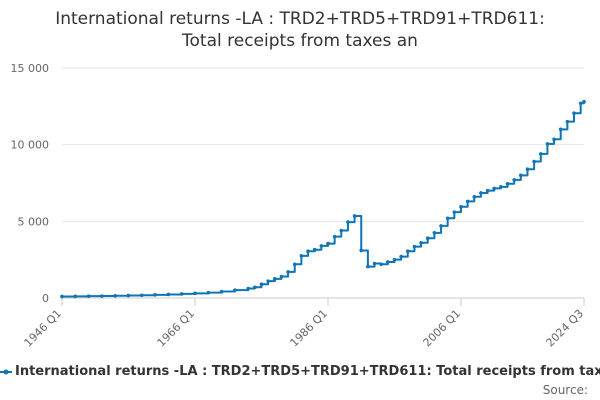  What do you see at coordinates (565, 390) in the screenshot?
I see `source-label: Source:` at bounding box center [565, 390].